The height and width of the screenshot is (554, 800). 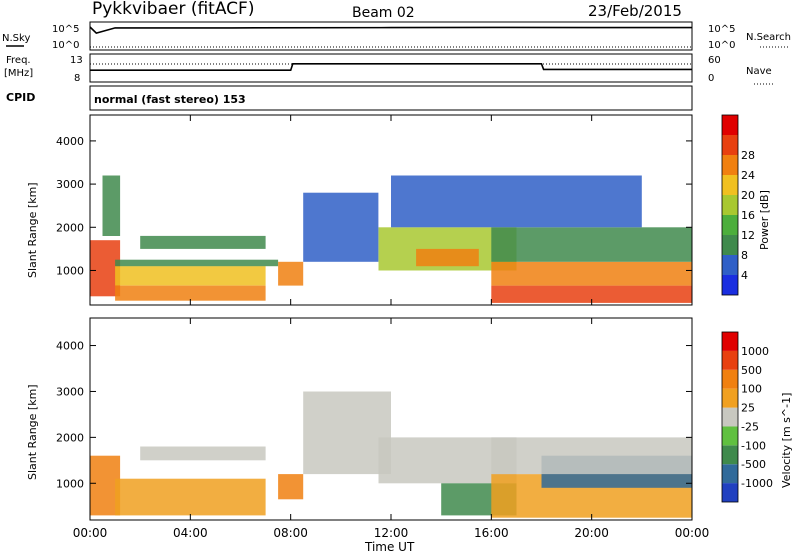 I want to click on nsky-tick-top: 10^5, so click(x=65, y=29).